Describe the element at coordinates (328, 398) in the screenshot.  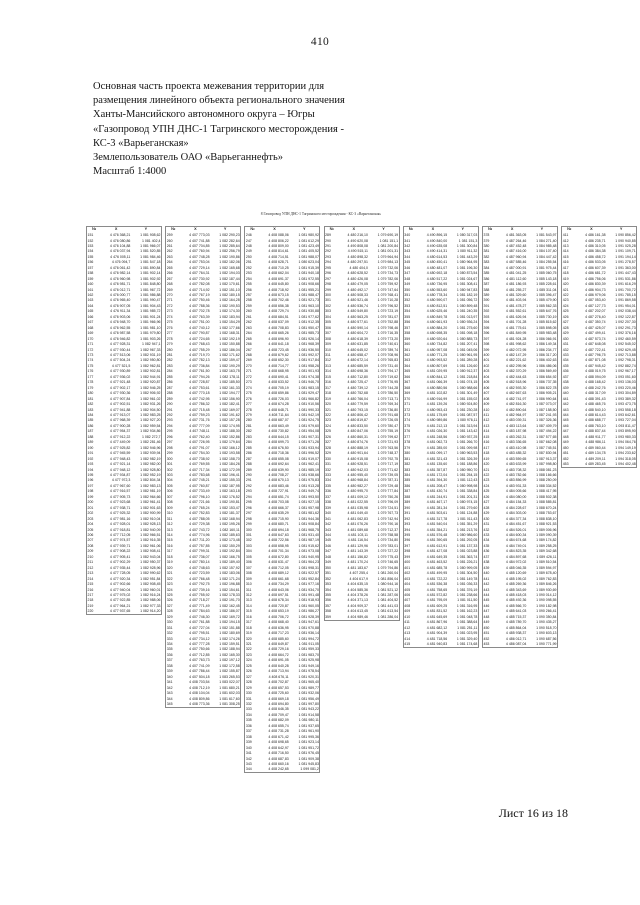
I see `cell-n: 319` at that location.